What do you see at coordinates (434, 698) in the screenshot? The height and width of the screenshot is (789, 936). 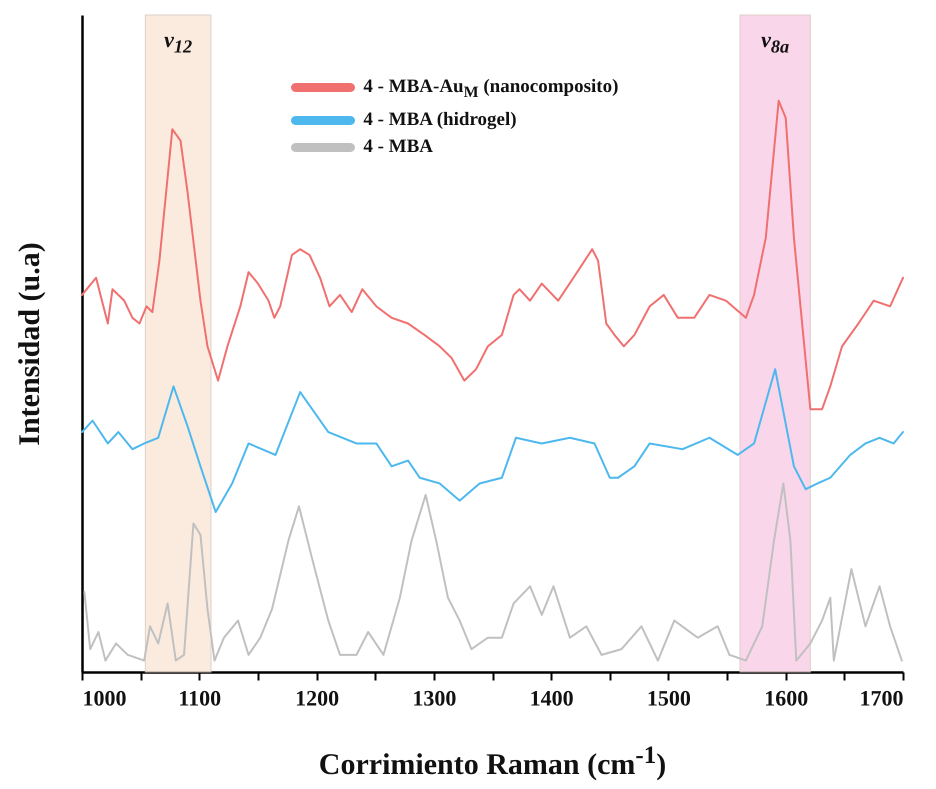 I see `x-tick-label: 1300` at bounding box center [434, 698].